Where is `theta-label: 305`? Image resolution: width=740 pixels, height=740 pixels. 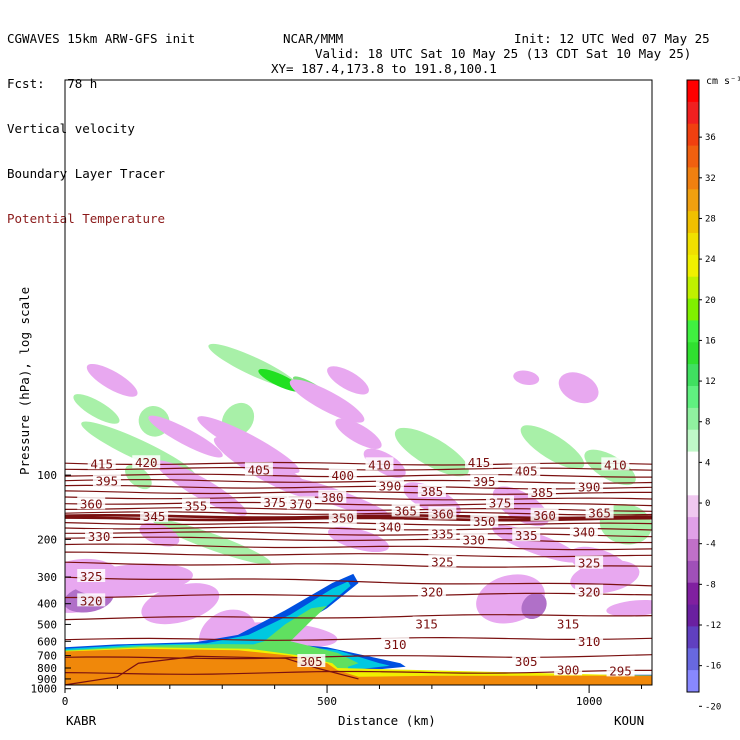 theta-label: 305 is located at coordinates (526, 661).